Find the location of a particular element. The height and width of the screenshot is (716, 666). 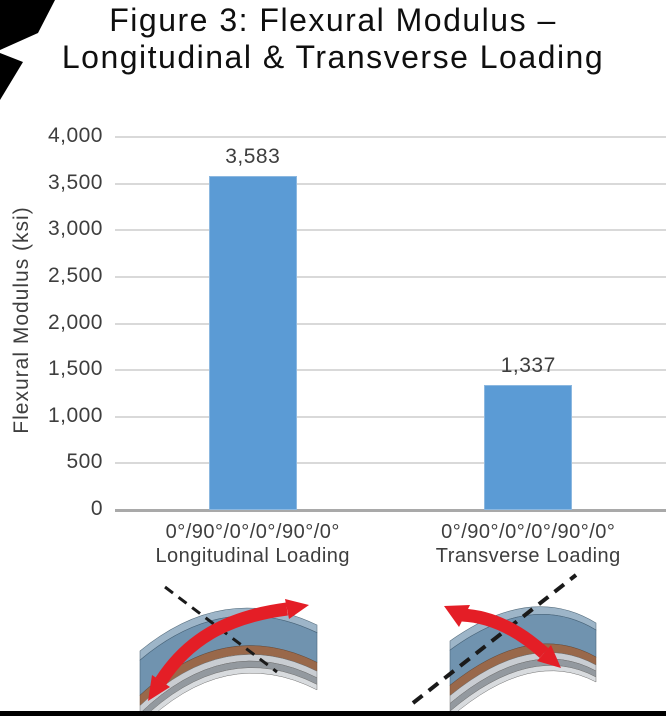

bar-value-label: 3,583 is located at coordinates (253, 156).